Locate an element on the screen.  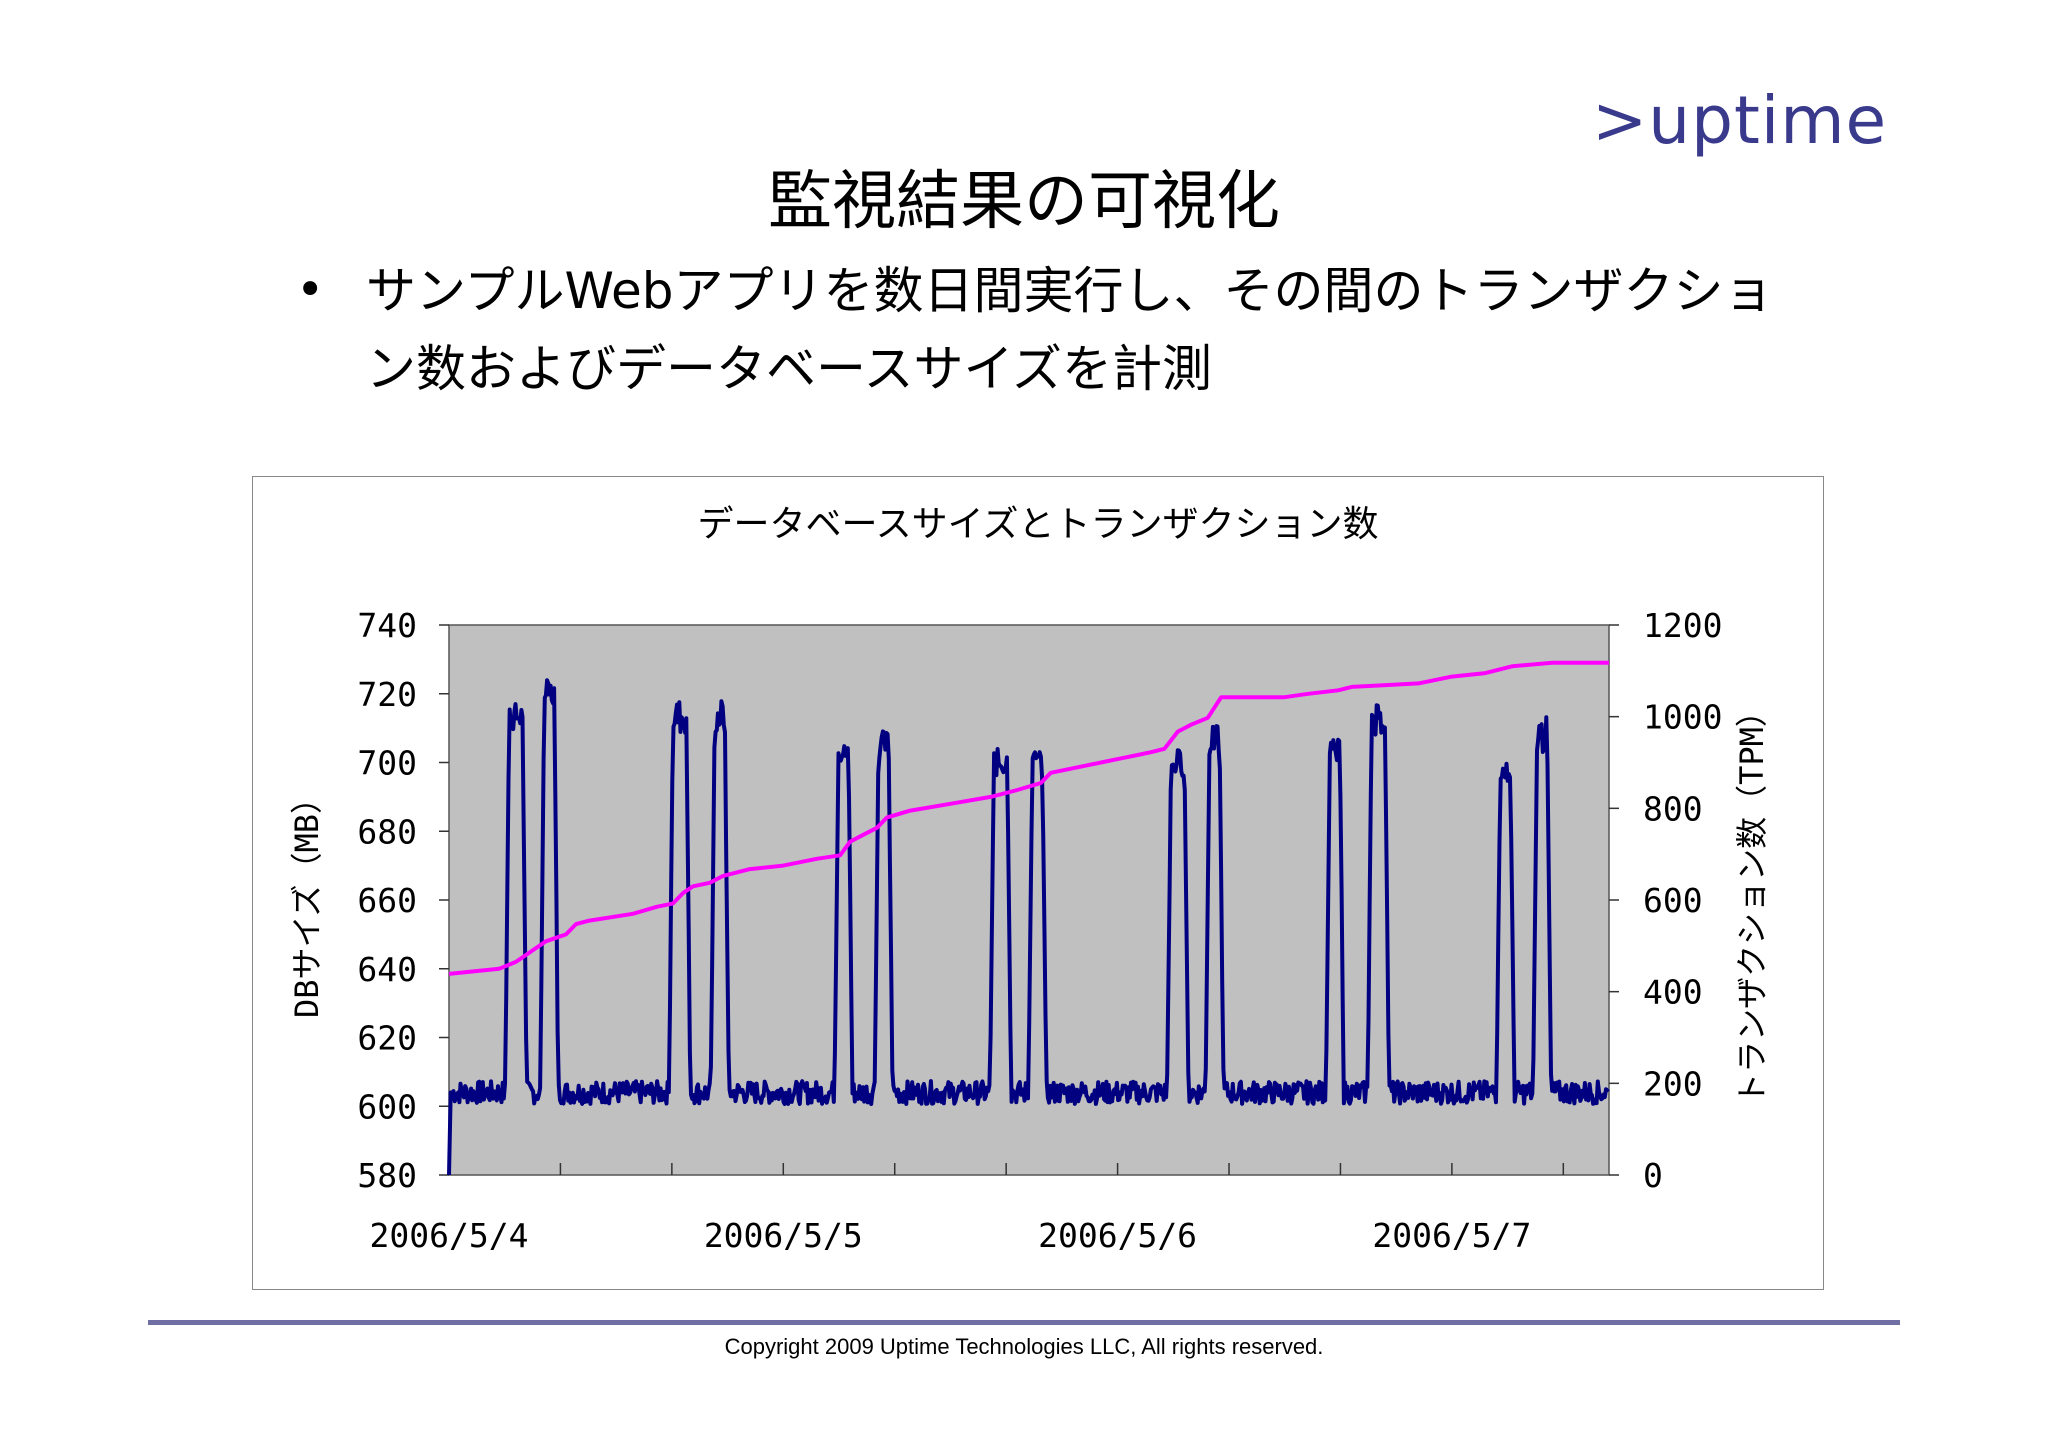
y-tick-label: 720 is located at coordinates (387, 694).